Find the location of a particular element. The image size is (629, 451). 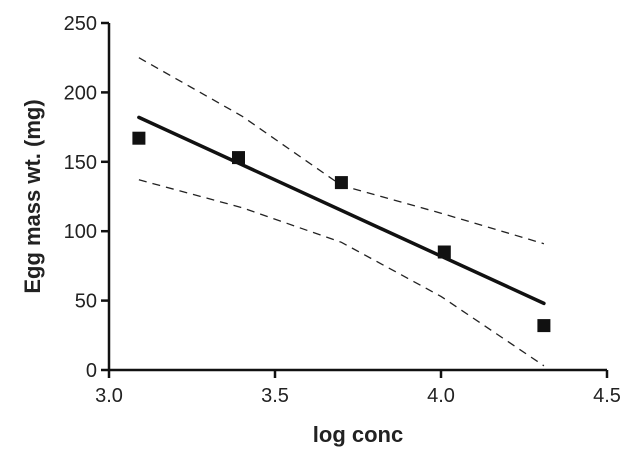

y-tick-label: 250 is located at coordinates (80, 24).